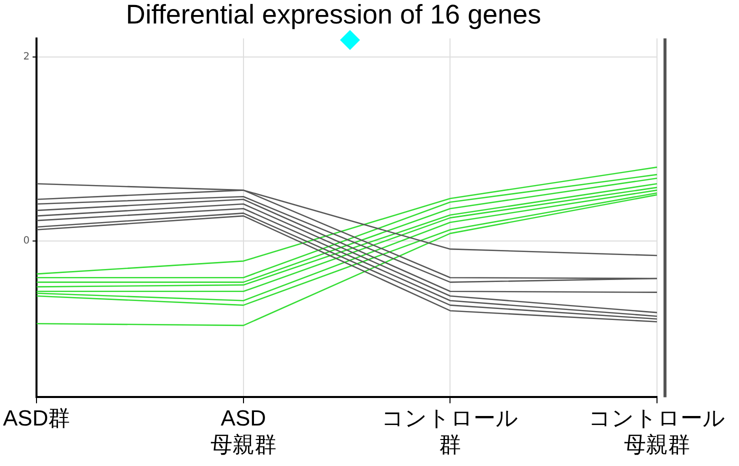 The image size is (739, 466). I want to click on x-tick-label: ASD群, so click(36, 417).